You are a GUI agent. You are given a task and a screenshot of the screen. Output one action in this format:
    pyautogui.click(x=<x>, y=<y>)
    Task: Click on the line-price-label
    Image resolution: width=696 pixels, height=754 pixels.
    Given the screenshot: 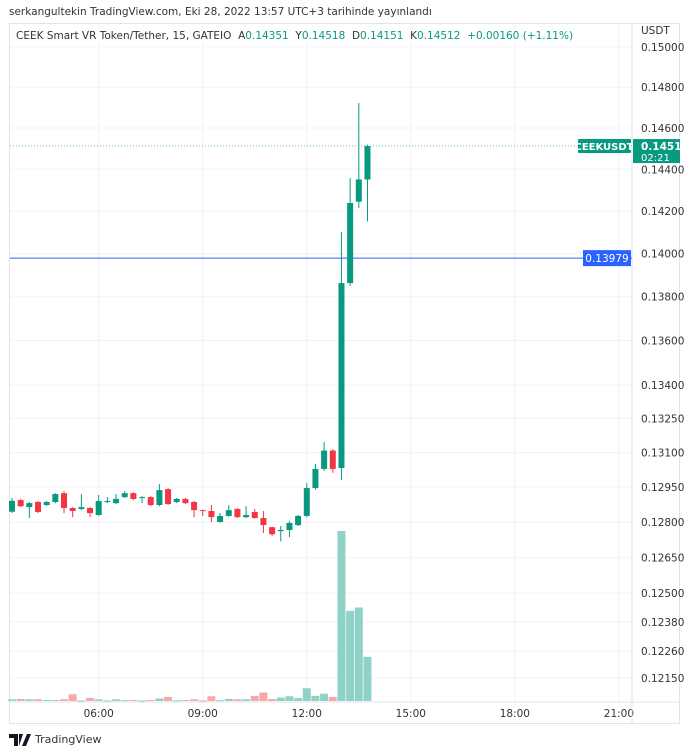 What is the action you would take?
    pyautogui.click(x=607, y=258)
    